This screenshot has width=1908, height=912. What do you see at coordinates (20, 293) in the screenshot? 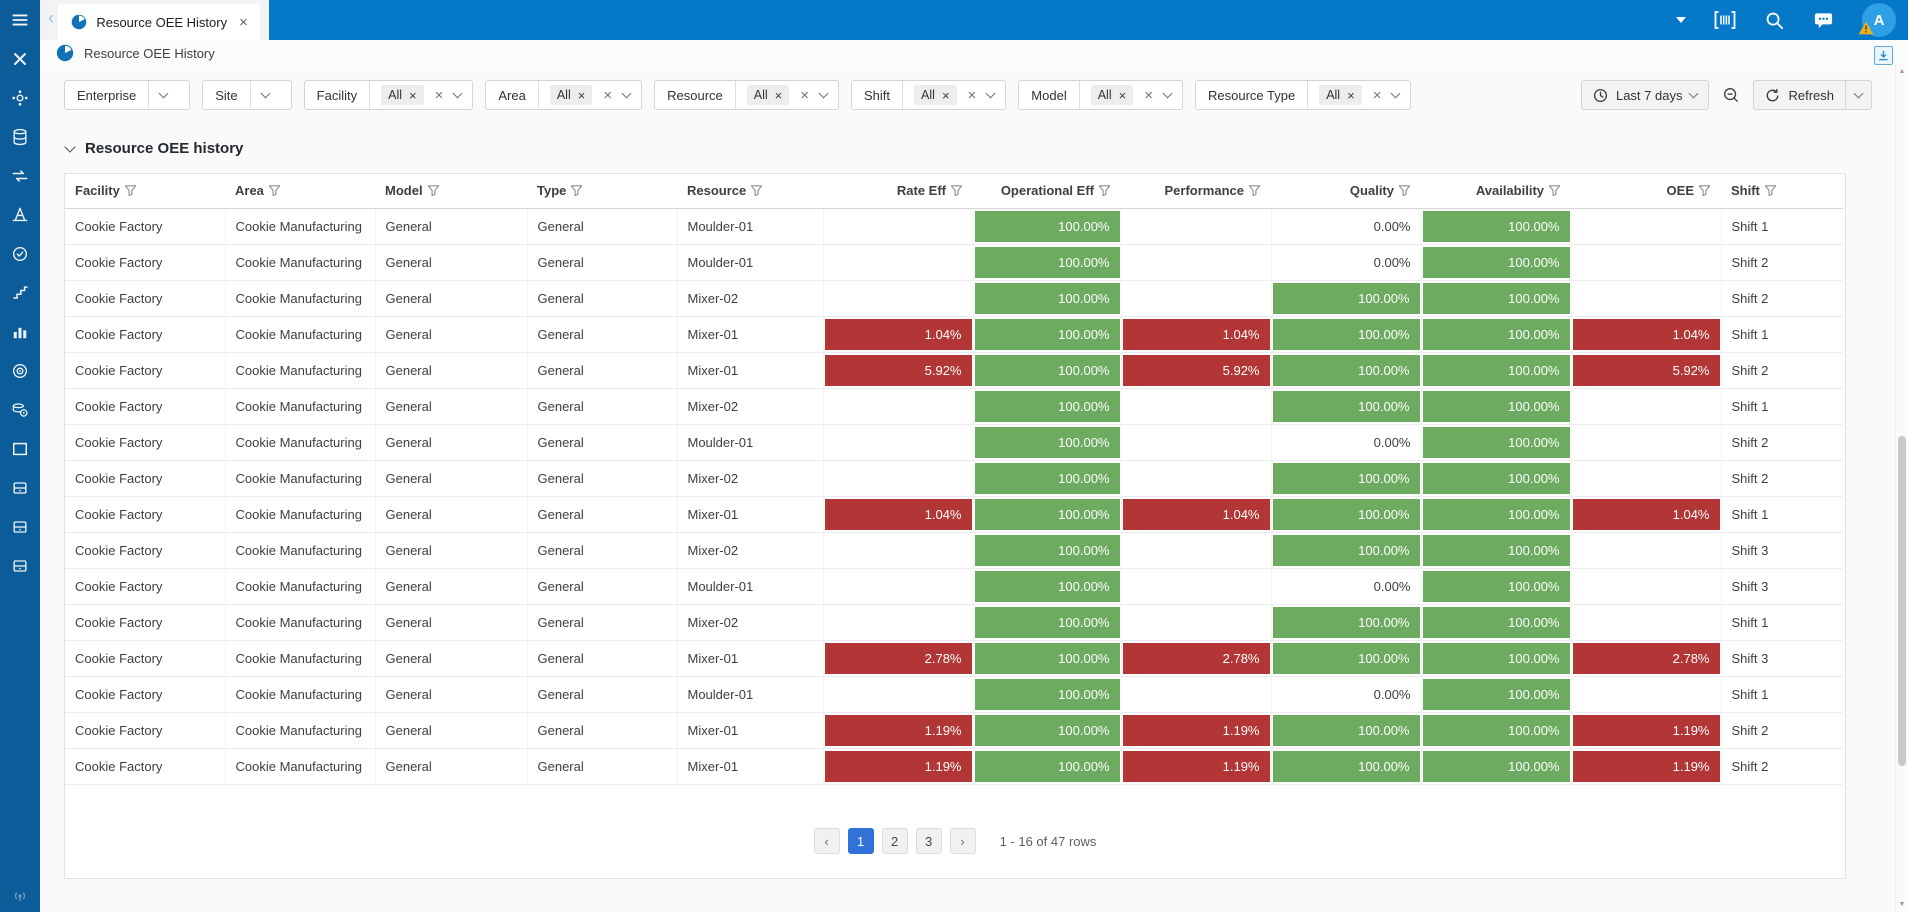
I see `sidebar-item-steps` at bounding box center [20, 293].